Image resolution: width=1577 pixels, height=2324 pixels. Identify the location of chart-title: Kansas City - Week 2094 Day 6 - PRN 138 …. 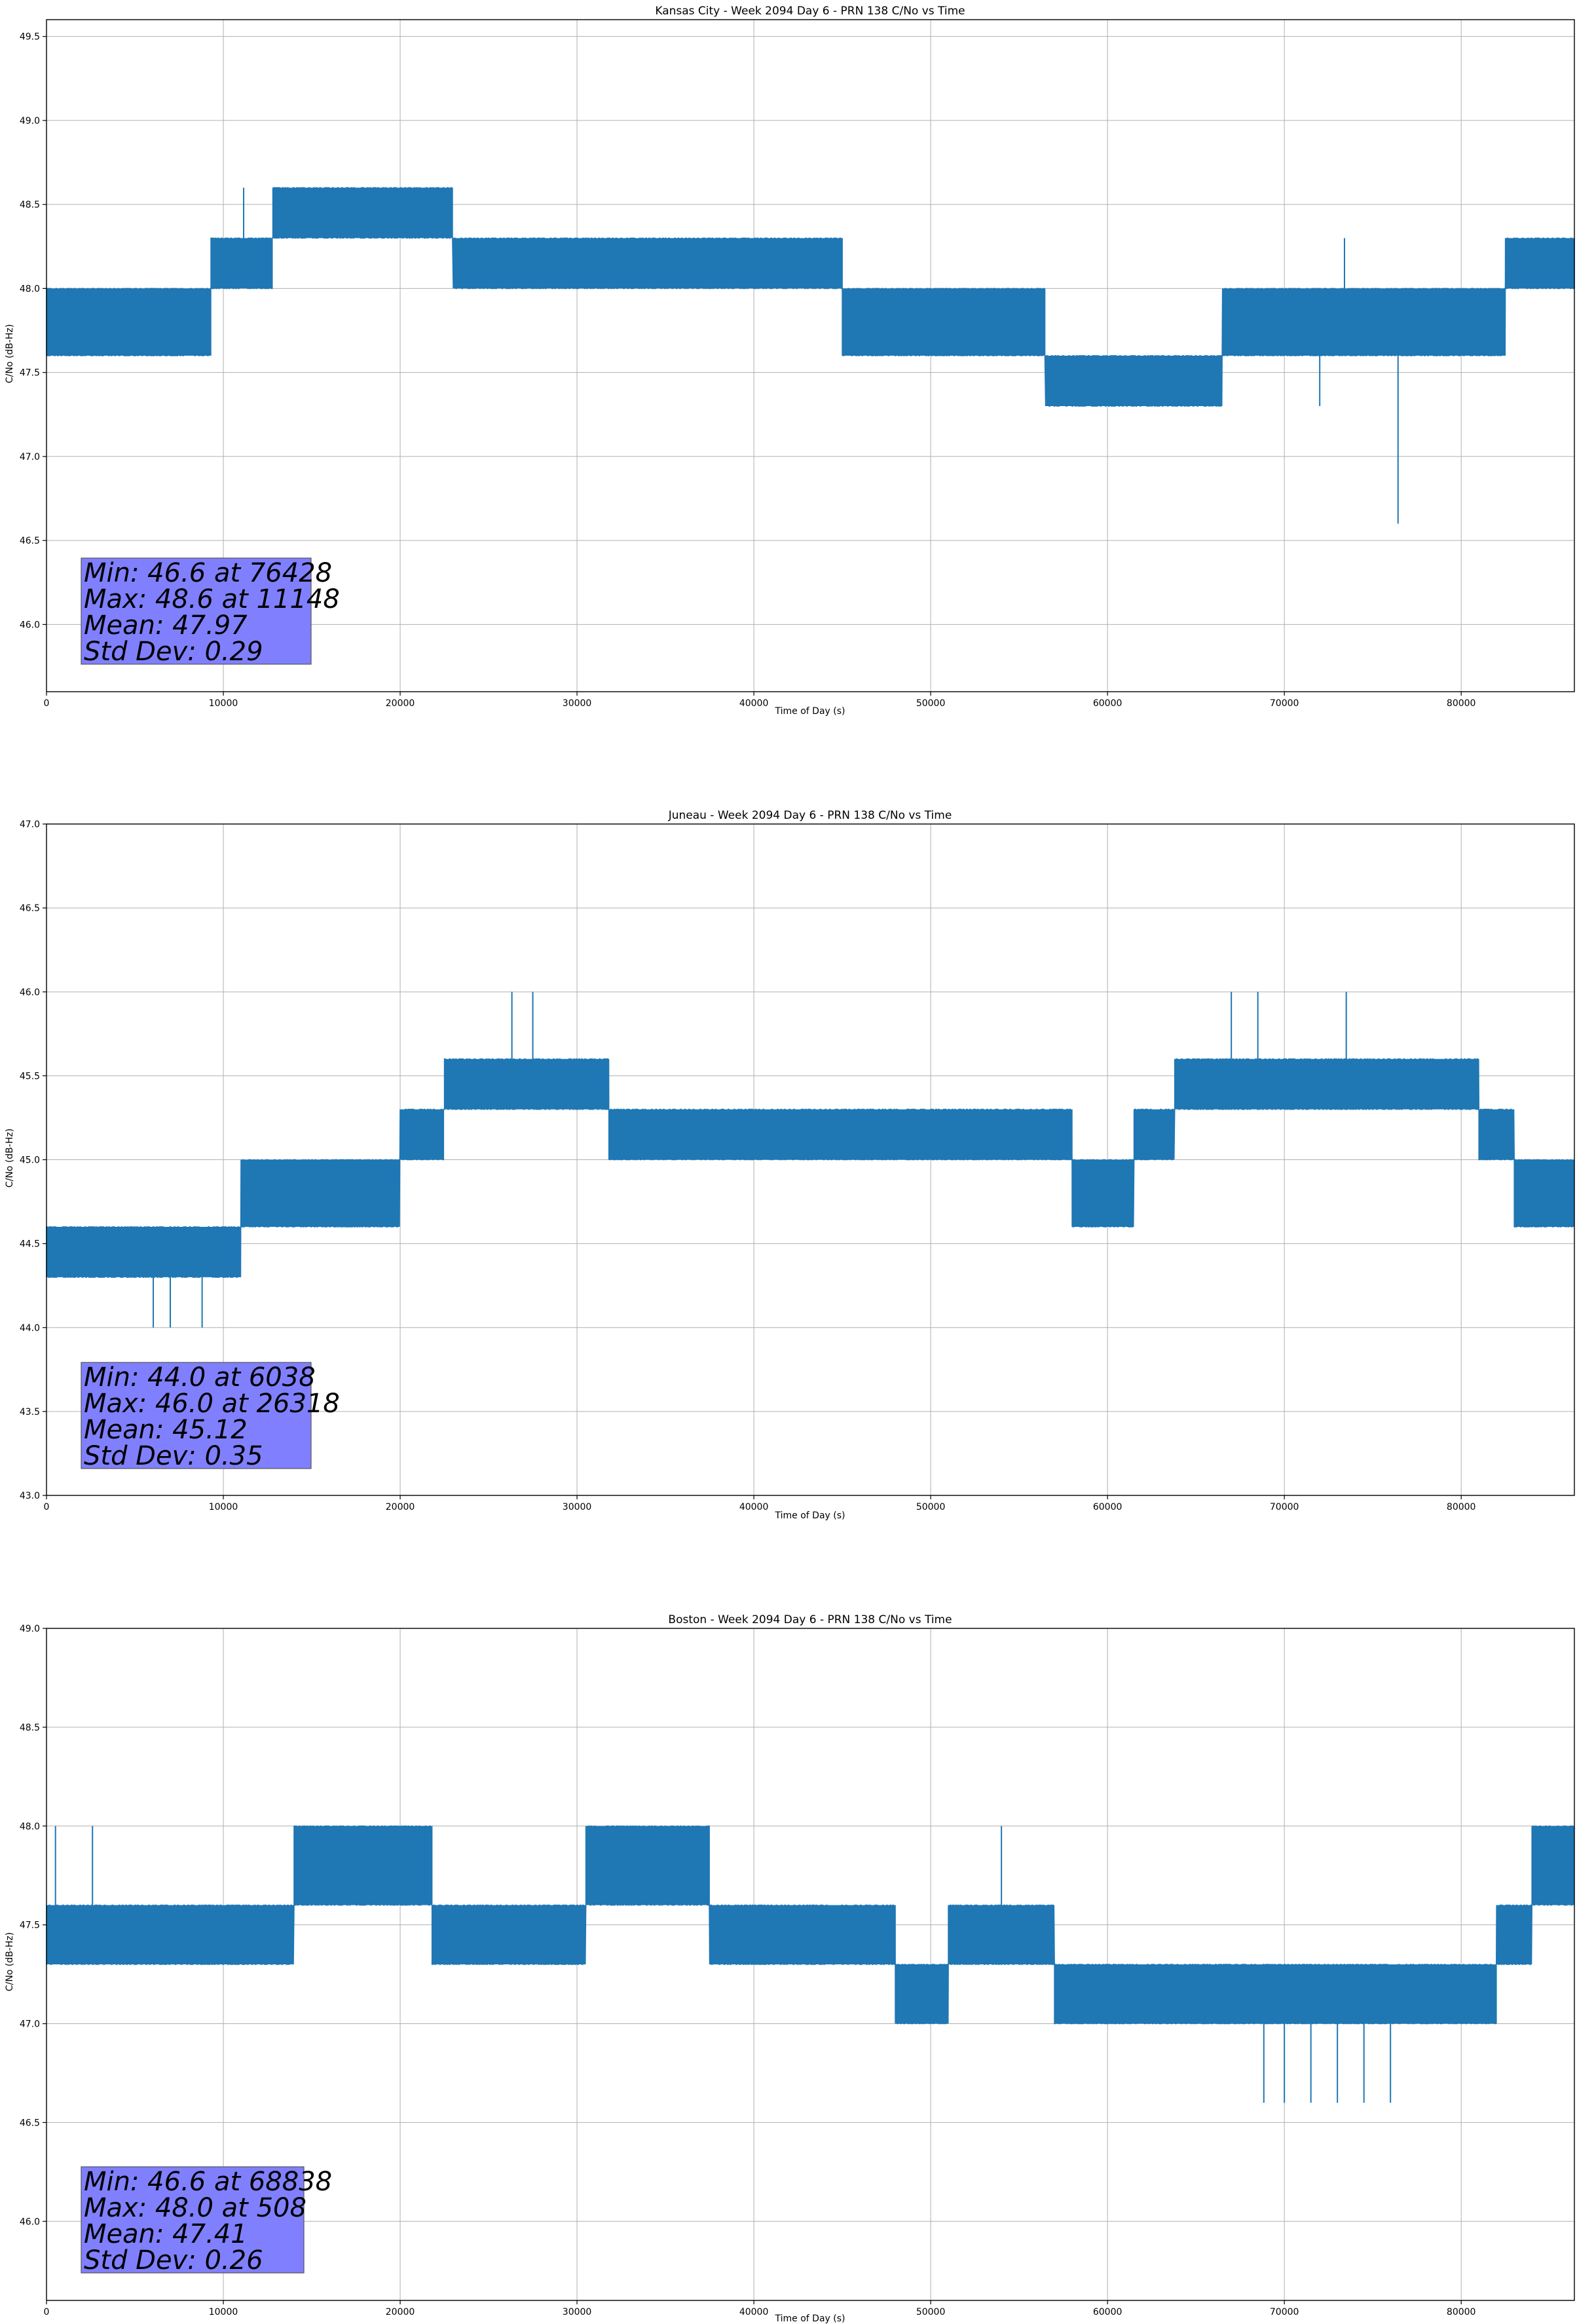
(810, 11).